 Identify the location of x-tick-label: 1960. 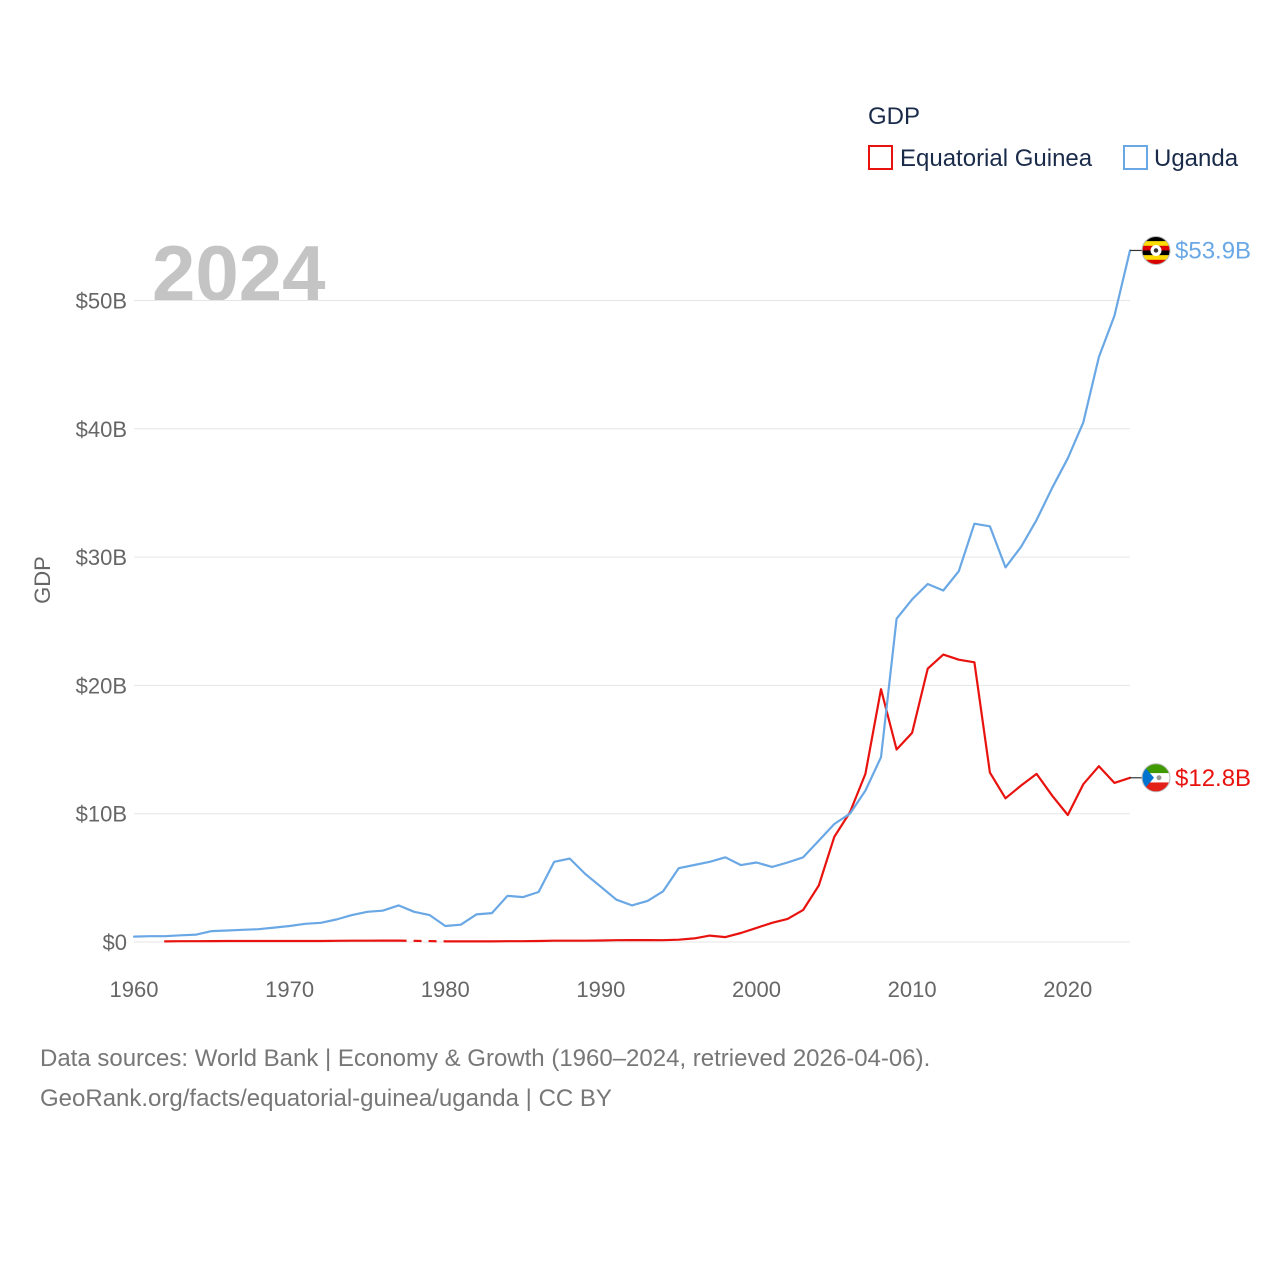
(134, 989).